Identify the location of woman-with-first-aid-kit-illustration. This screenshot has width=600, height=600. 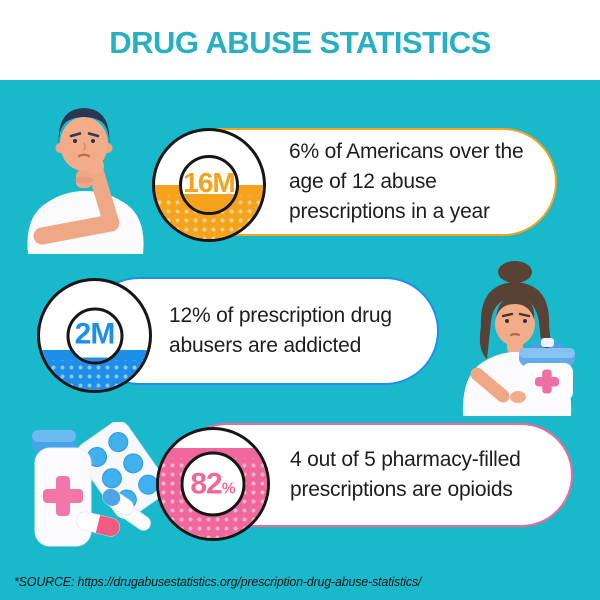
(518, 338).